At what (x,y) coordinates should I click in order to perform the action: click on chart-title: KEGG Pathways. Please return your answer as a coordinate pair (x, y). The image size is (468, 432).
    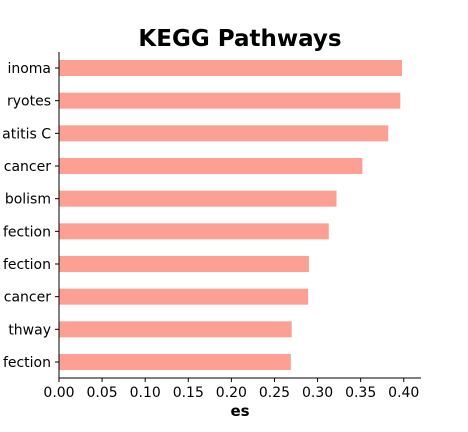
    Looking at the image, I should click on (239, 39).